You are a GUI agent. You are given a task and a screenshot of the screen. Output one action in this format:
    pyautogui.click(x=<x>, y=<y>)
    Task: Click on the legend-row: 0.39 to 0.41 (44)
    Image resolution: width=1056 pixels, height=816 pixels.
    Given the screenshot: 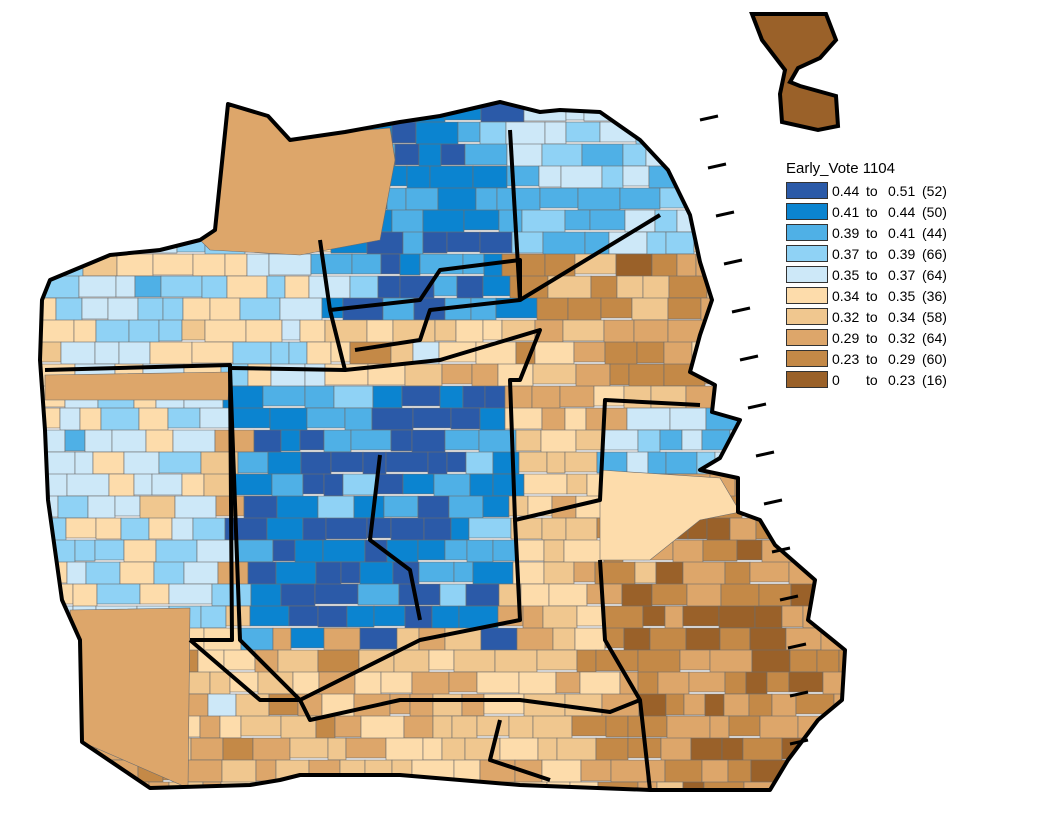 What is the action you would take?
    pyautogui.click(x=866, y=232)
    